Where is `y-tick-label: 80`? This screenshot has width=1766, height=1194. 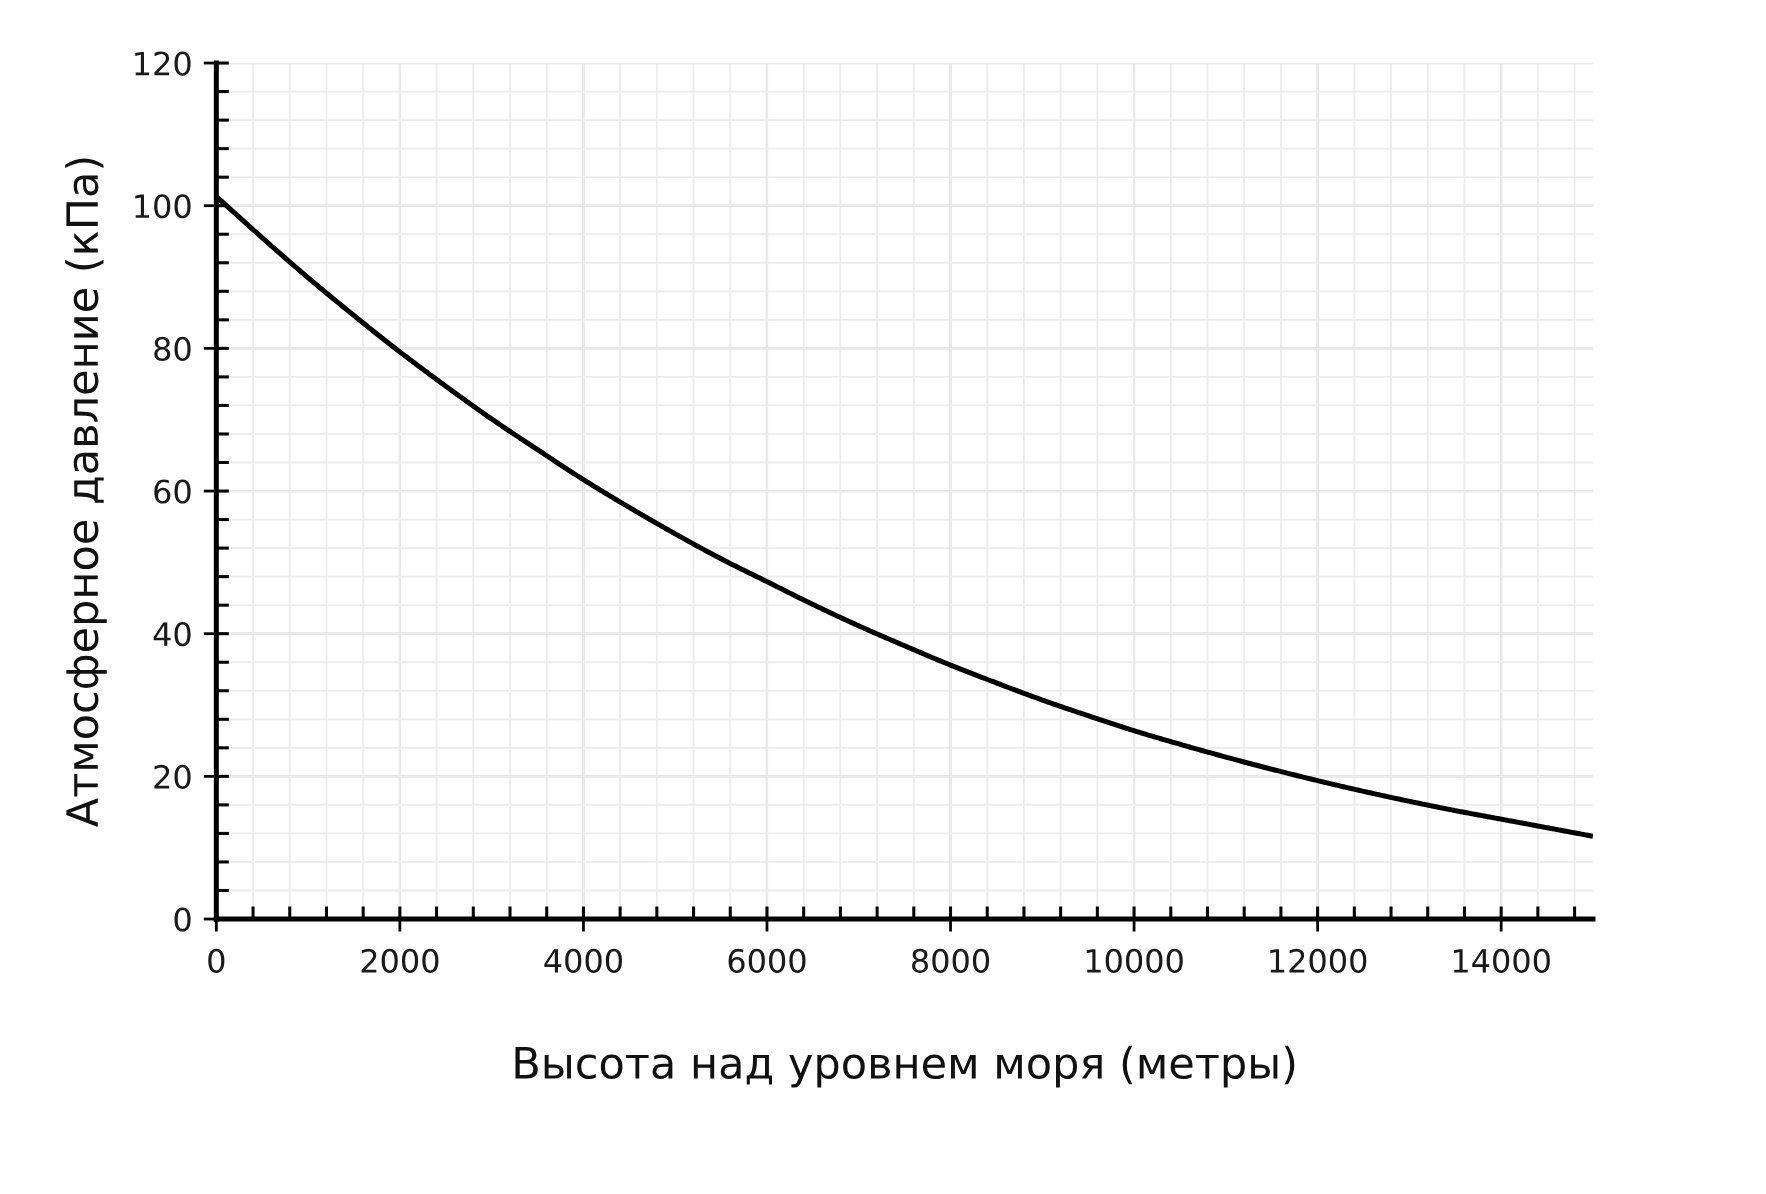
y-tick-label: 80 is located at coordinates (172, 348).